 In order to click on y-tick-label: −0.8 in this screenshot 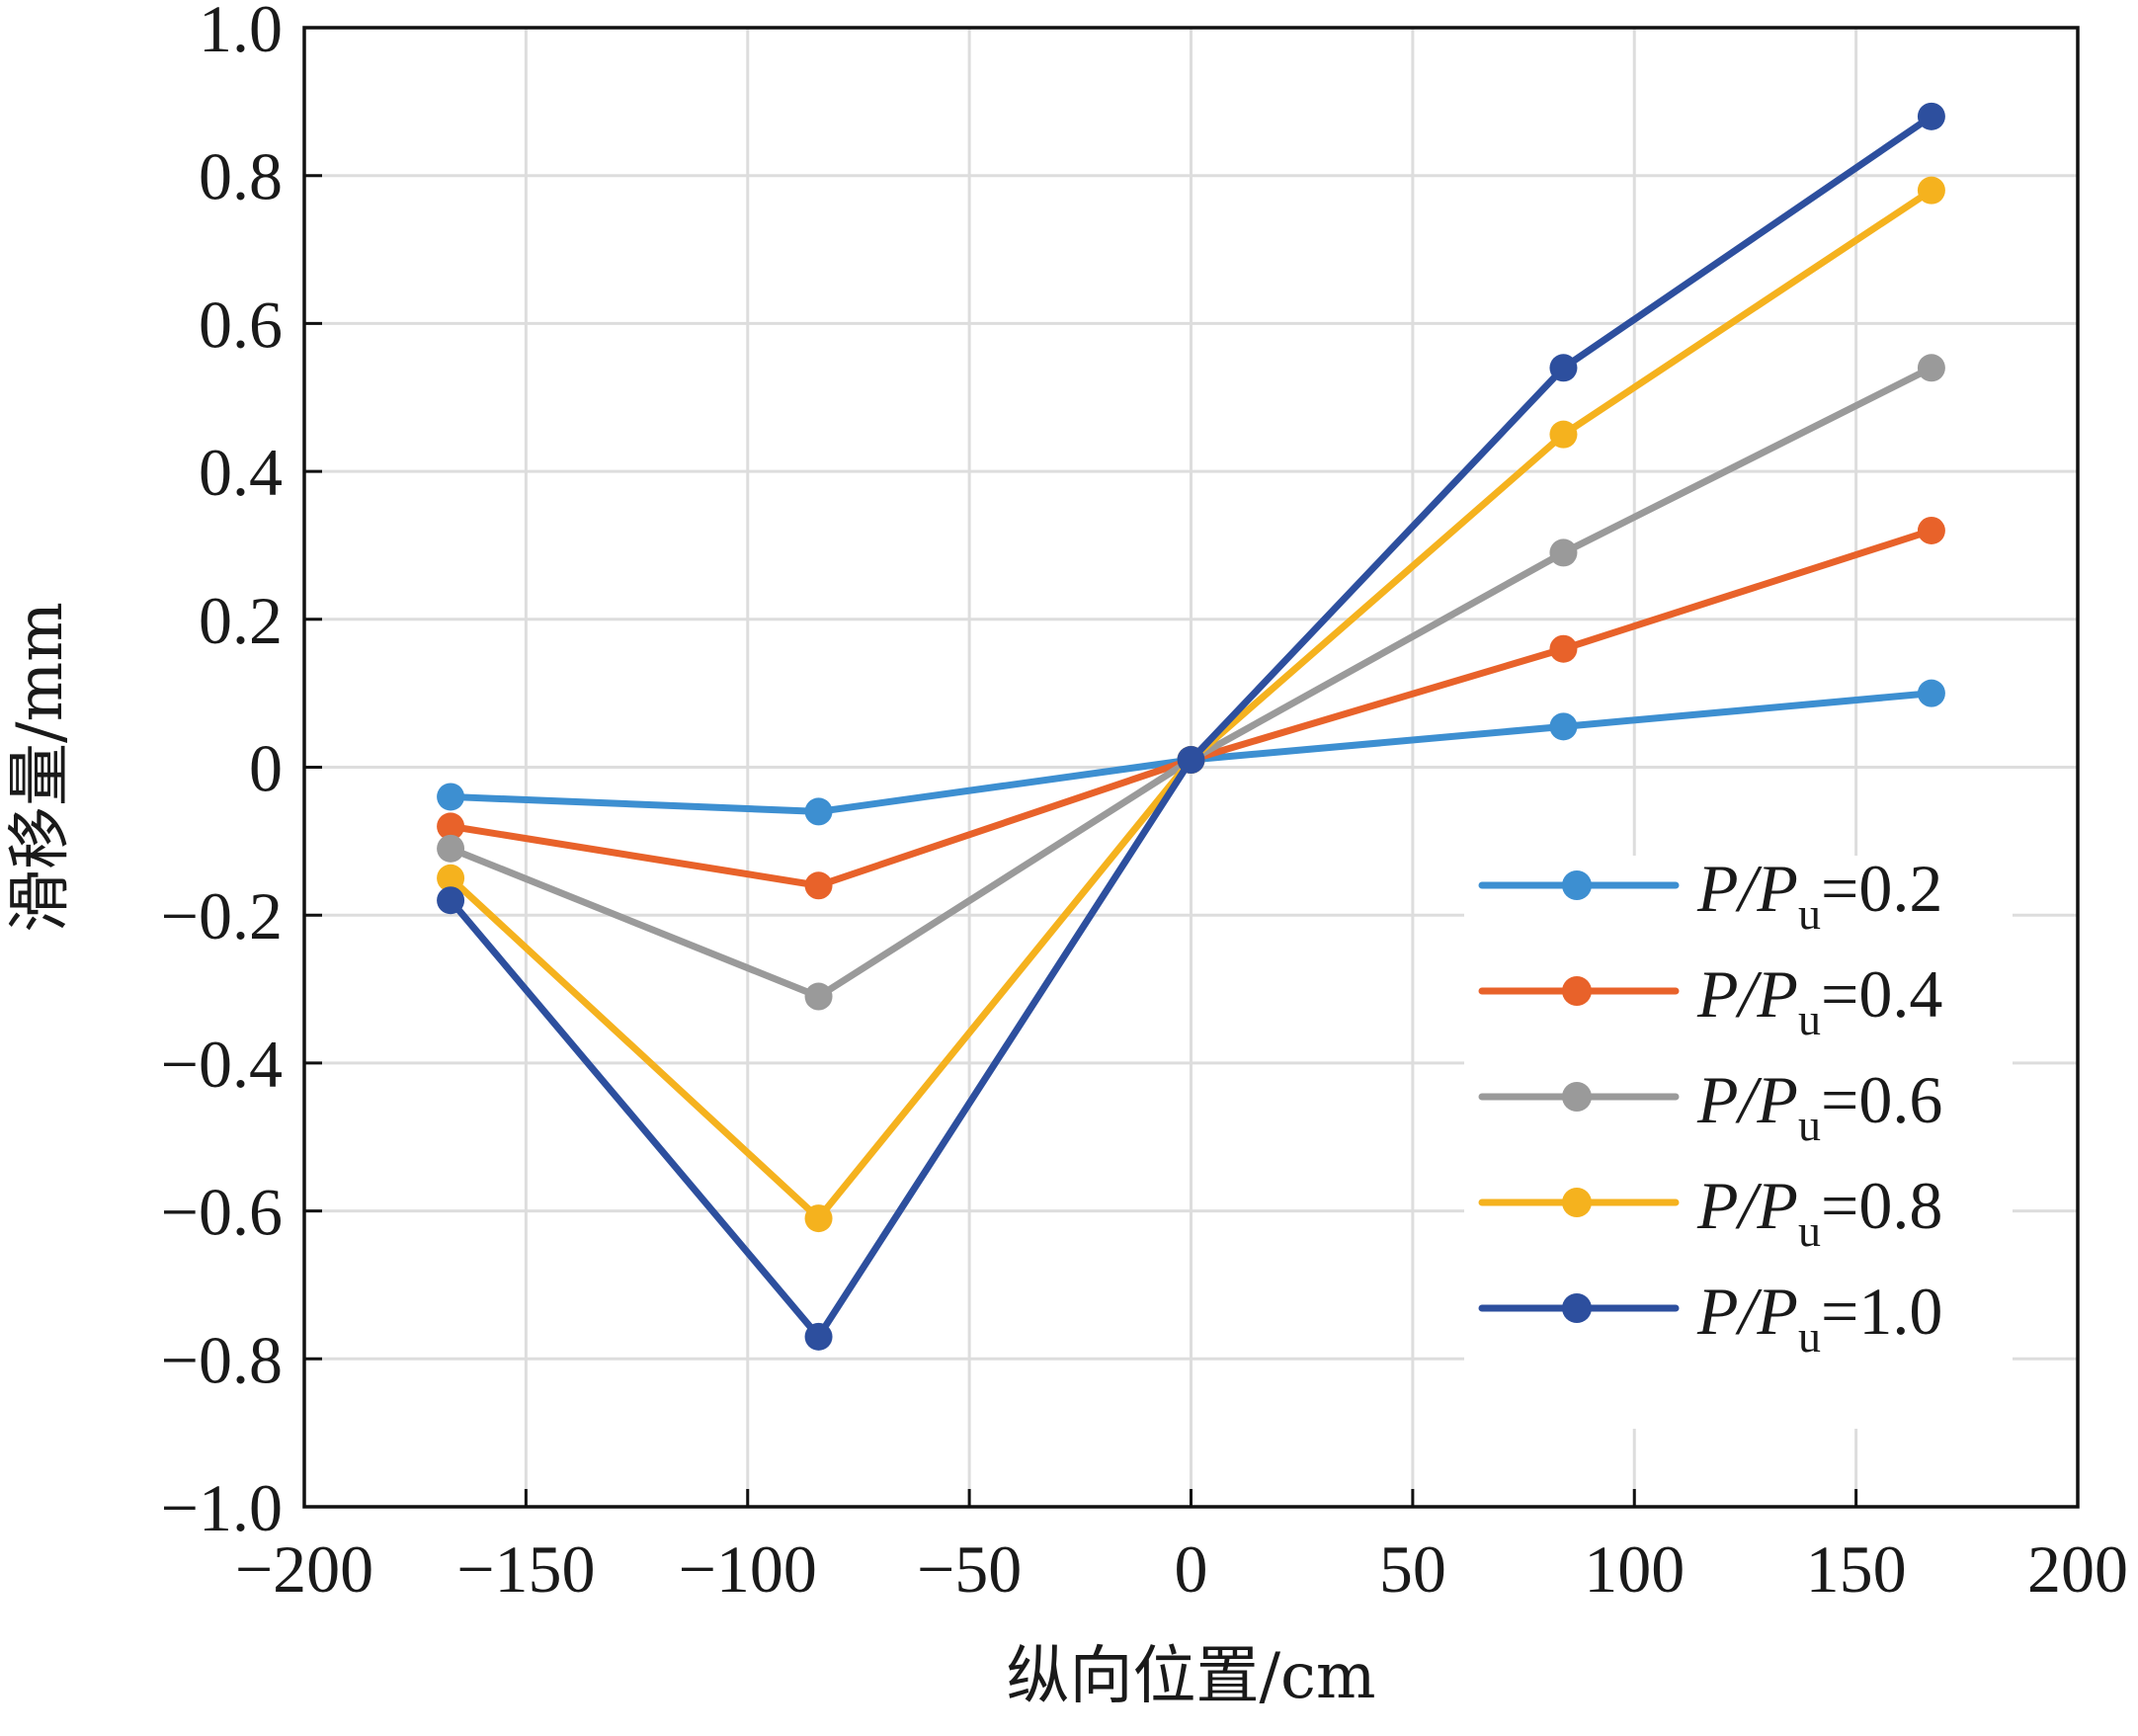, I will do `click(222, 1360)`.